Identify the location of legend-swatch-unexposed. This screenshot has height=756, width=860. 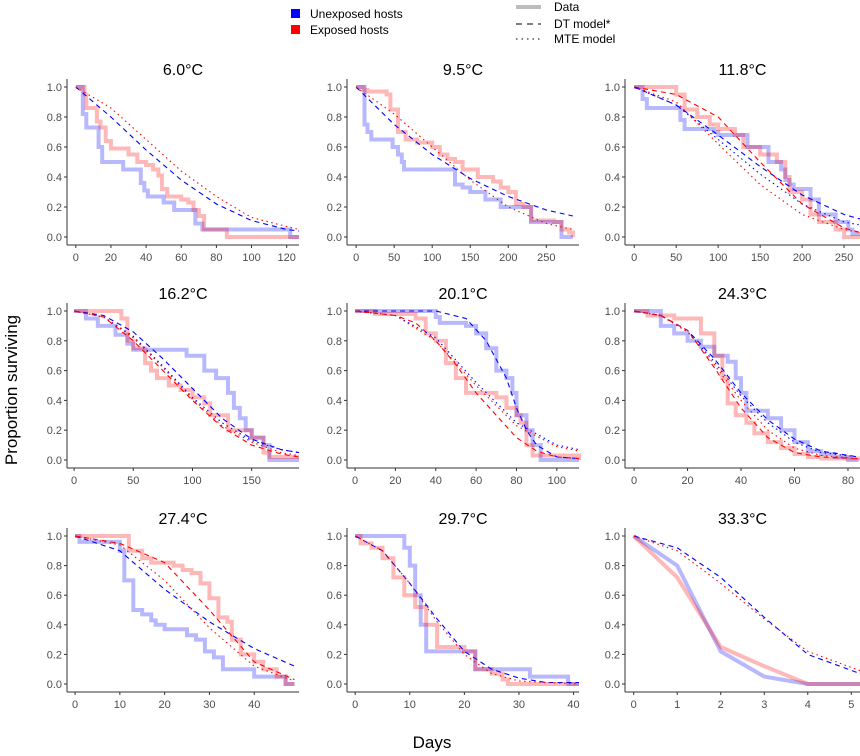
(295, 13).